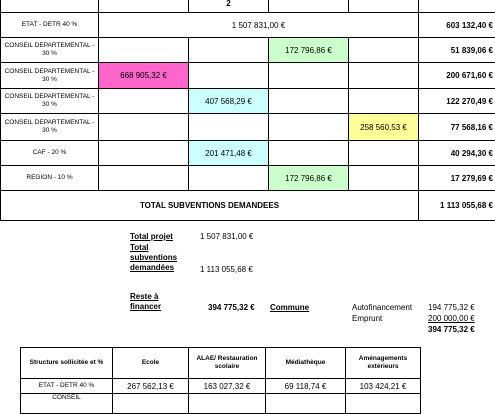 Image resolution: width=495 pixels, height=414 pixels. Describe the element at coordinates (151, 386) in the screenshot. I see `cell: 267 562,13 €` at that location.